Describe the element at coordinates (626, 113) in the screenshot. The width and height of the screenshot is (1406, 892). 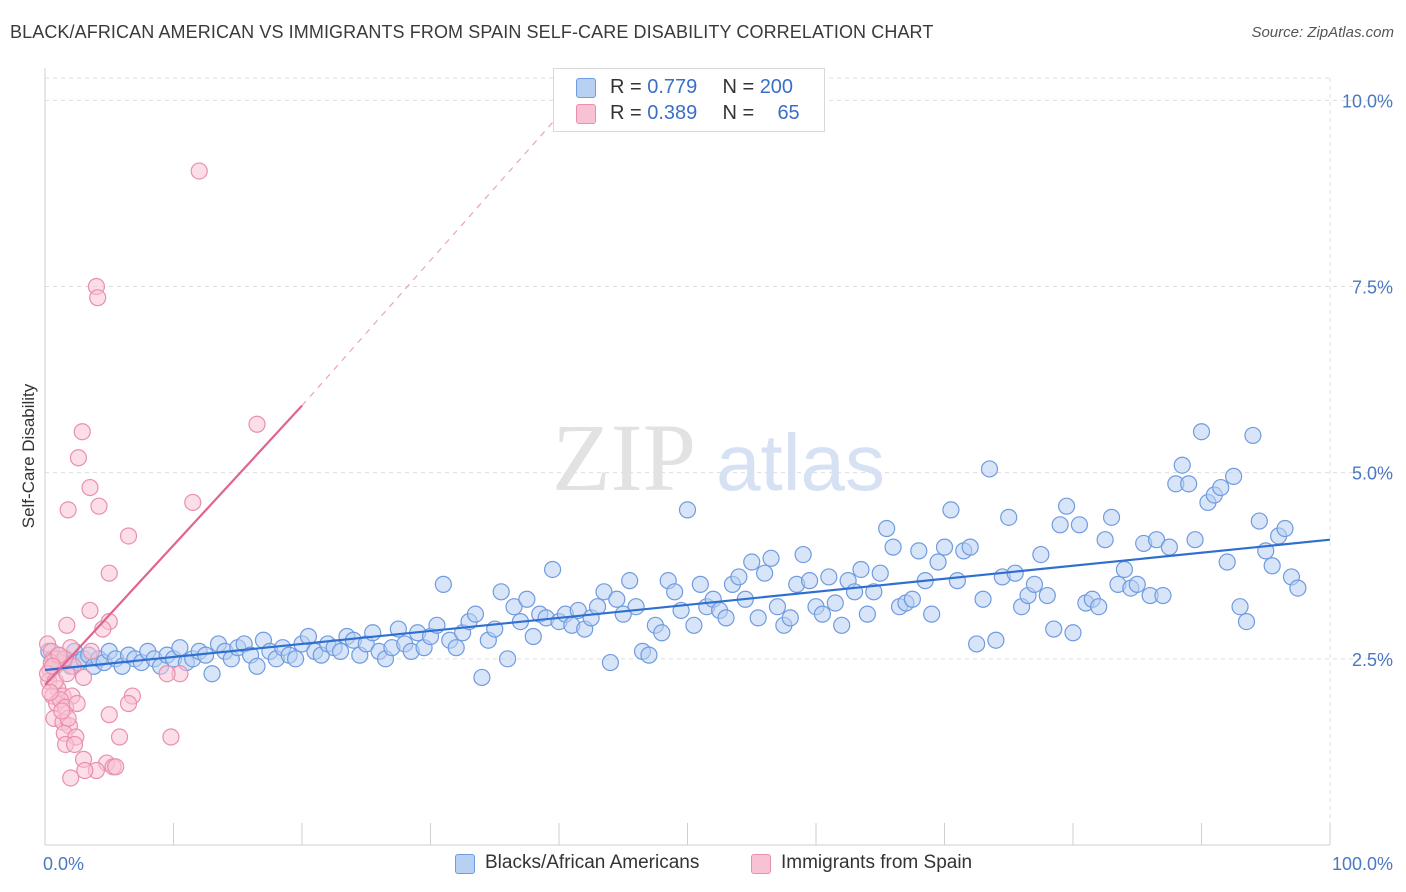
I see `legend-r-label: R =` at that location.